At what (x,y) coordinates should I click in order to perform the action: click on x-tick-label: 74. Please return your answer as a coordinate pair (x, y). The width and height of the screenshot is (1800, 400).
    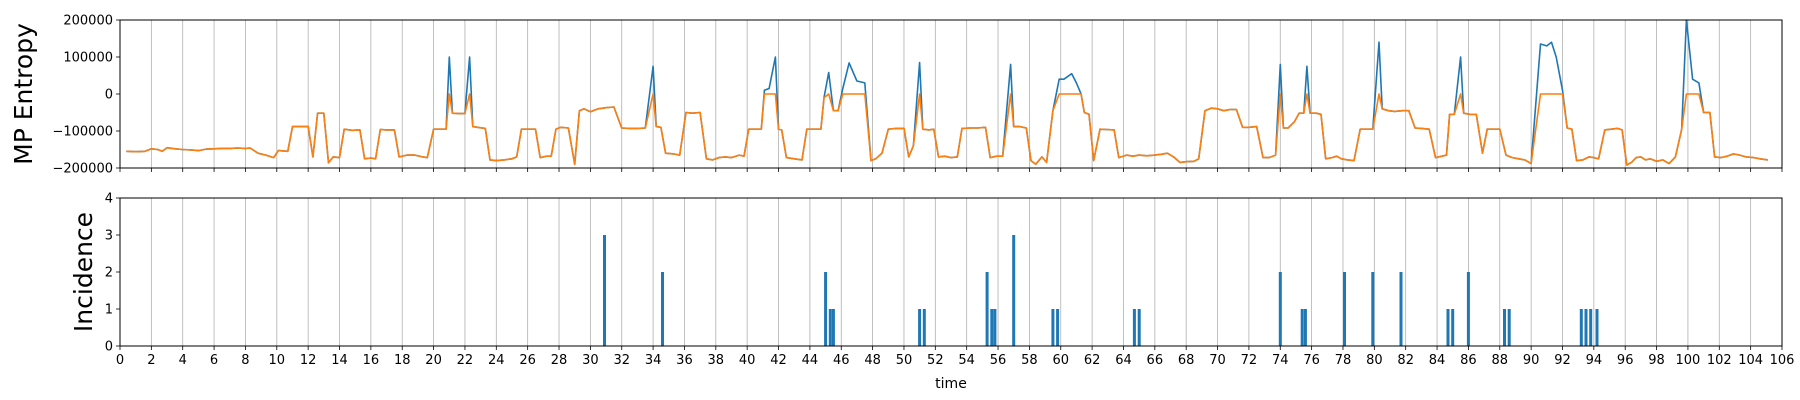
    Looking at the image, I should click on (1280, 360).